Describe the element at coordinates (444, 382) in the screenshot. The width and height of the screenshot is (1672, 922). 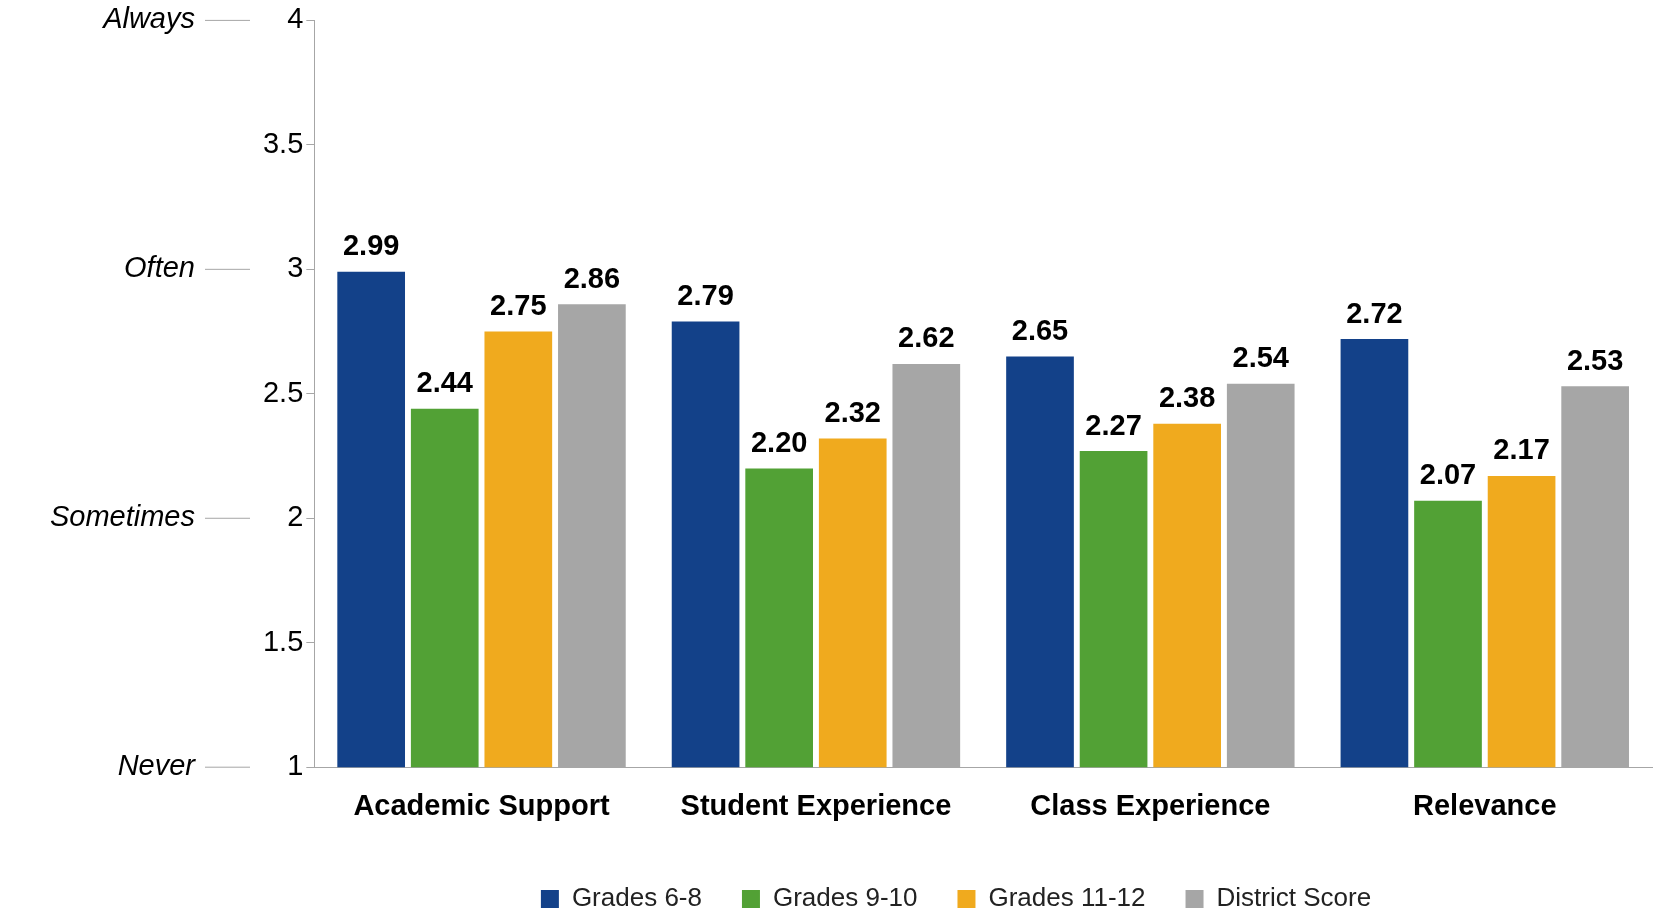
I see `data-label: 2.44` at that location.